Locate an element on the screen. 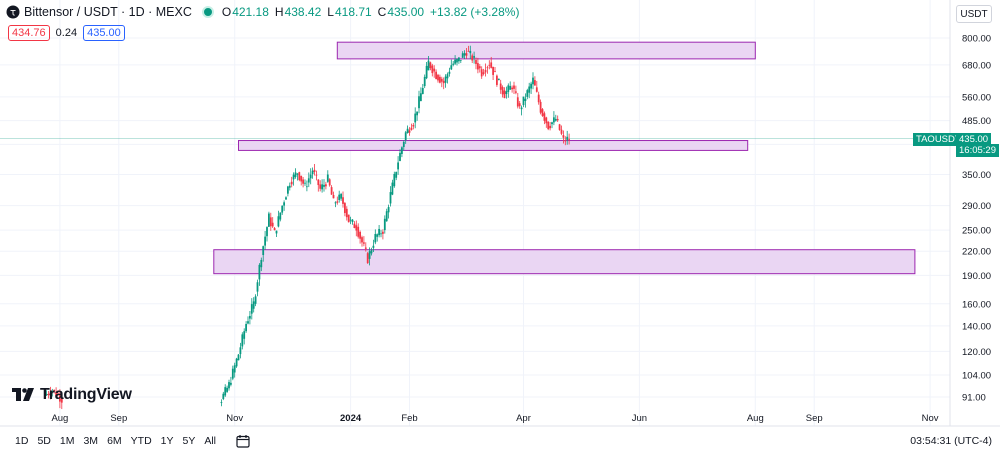 The image size is (1000, 453). x-tick-label: Sep is located at coordinates (118, 418).